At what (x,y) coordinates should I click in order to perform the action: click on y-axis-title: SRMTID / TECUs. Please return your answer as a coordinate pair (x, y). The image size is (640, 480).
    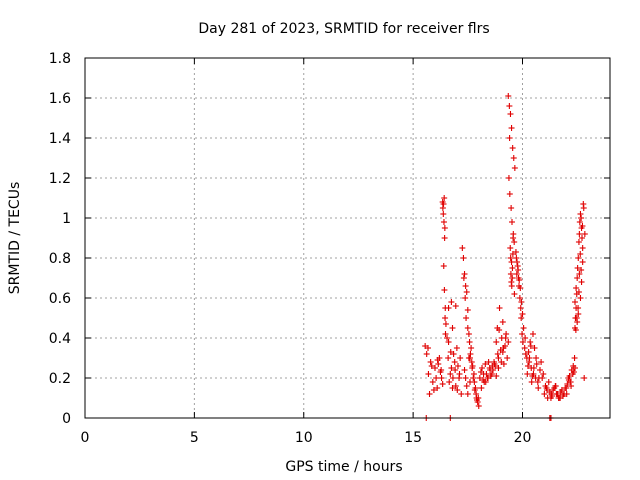
    Looking at the image, I should click on (15, 238).